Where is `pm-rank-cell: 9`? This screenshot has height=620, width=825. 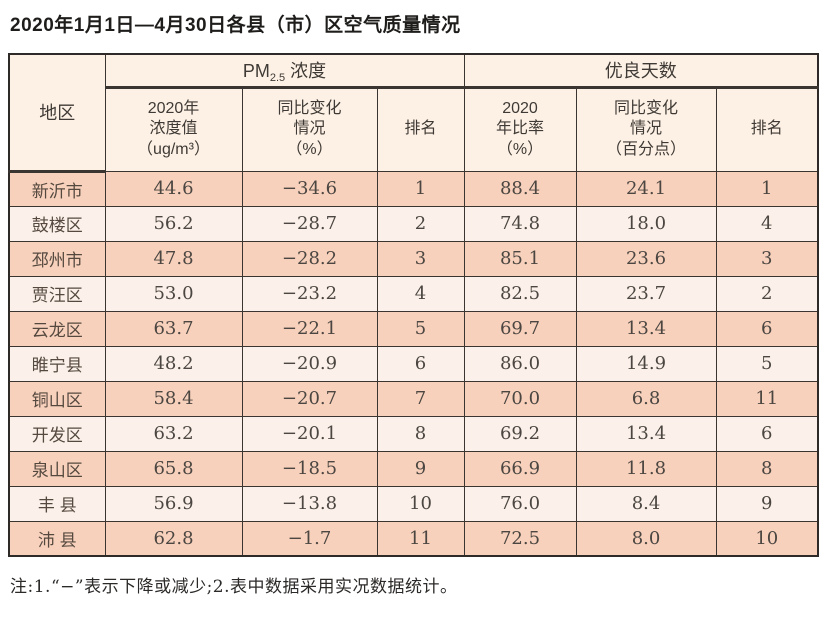
pm-rank-cell: 9 is located at coordinates (420, 468).